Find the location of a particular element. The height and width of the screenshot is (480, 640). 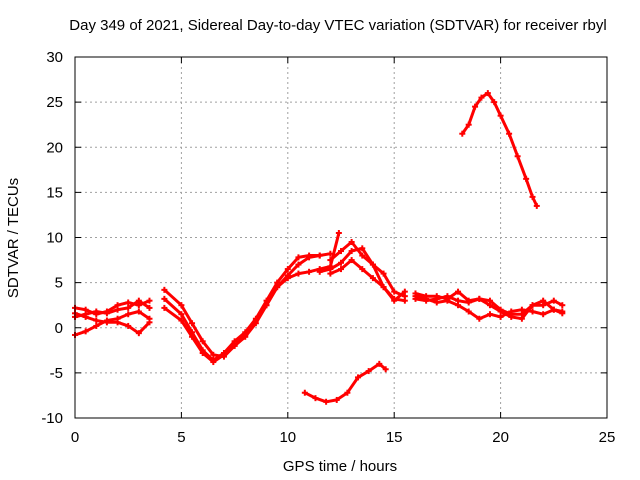

x-tick-label: 25 is located at coordinates (607, 437).